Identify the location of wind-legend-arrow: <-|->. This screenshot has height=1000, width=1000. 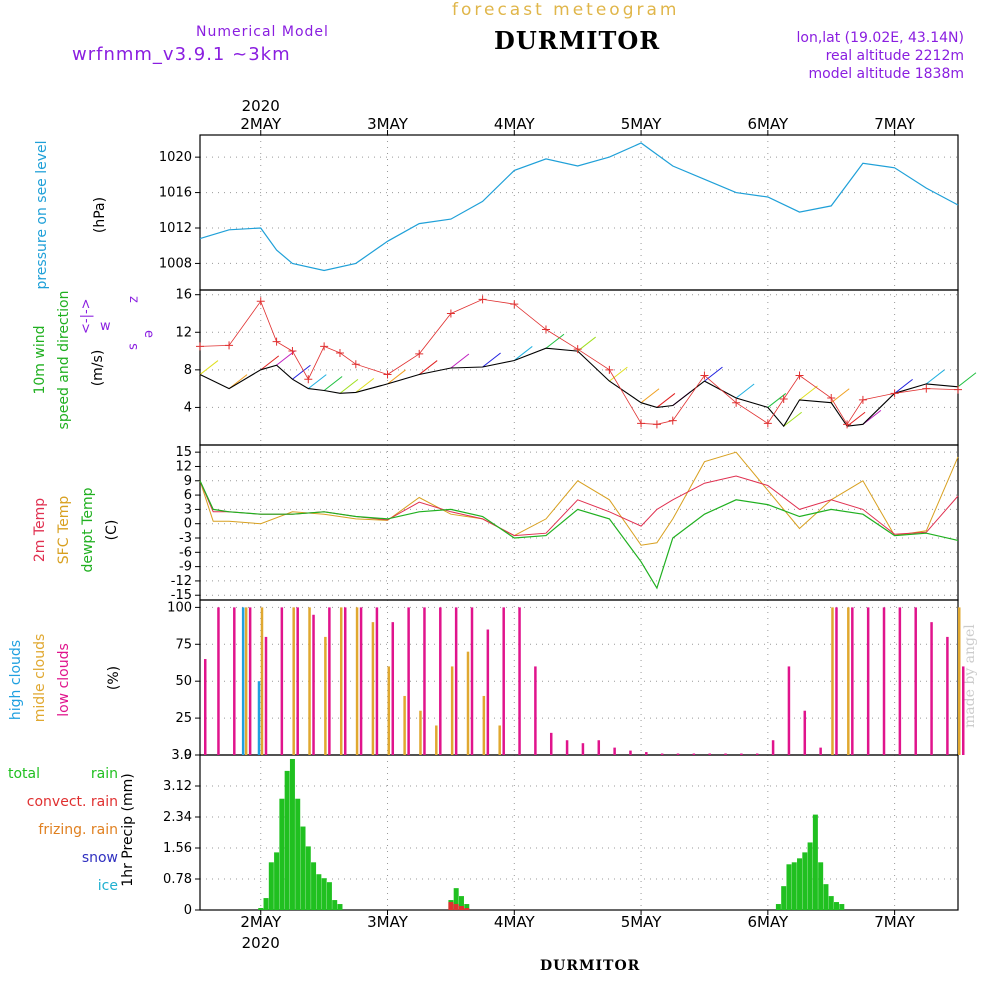
(86, 316).